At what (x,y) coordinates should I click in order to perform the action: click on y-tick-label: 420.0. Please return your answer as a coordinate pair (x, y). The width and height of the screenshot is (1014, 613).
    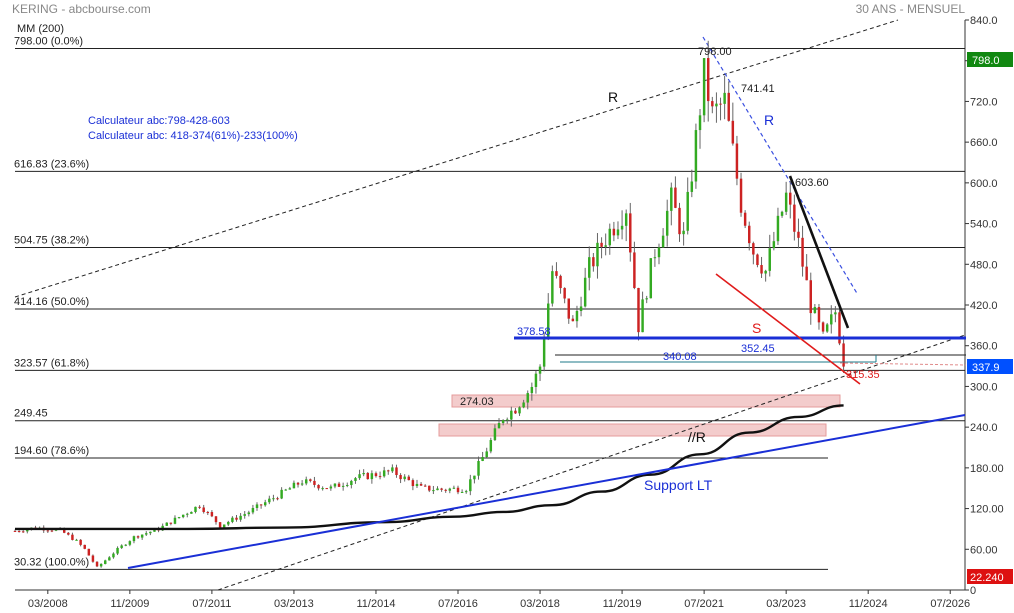
    Looking at the image, I should click on (984, 306).